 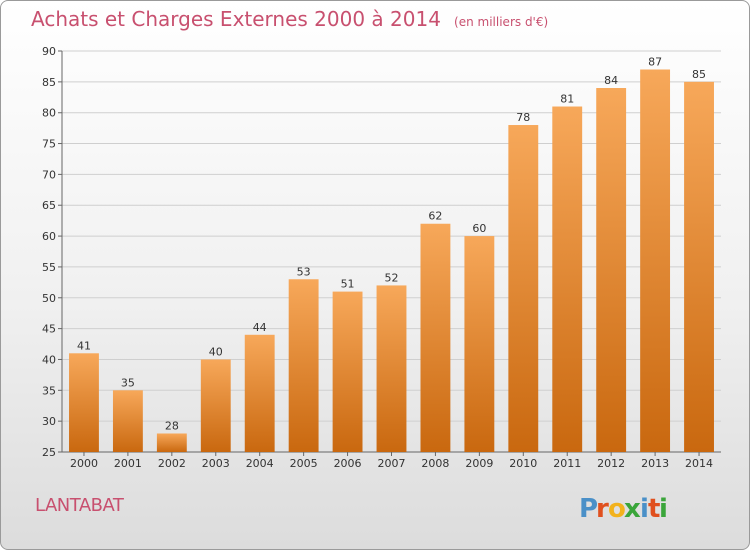 I want to click on bar-2000, so click(x=84, y=402).